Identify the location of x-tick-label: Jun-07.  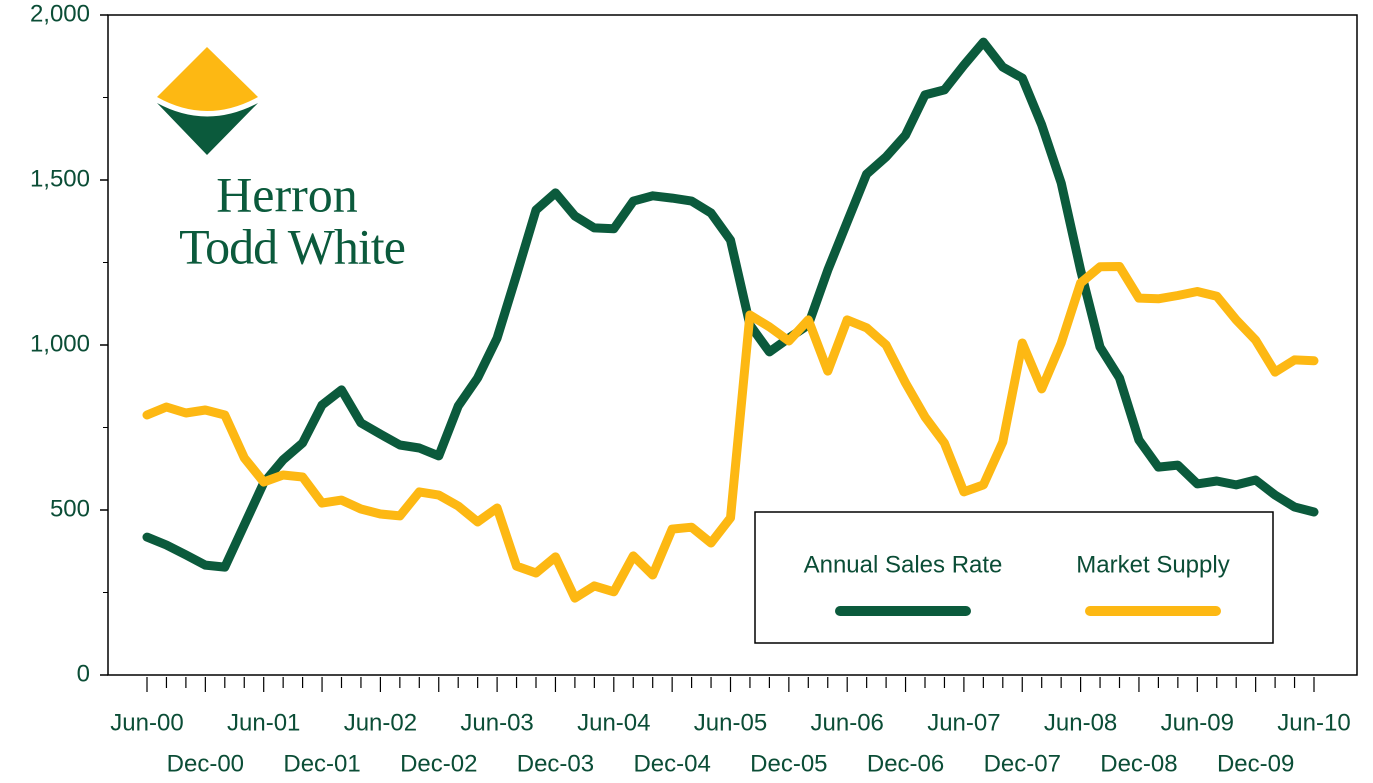
(963, 722).